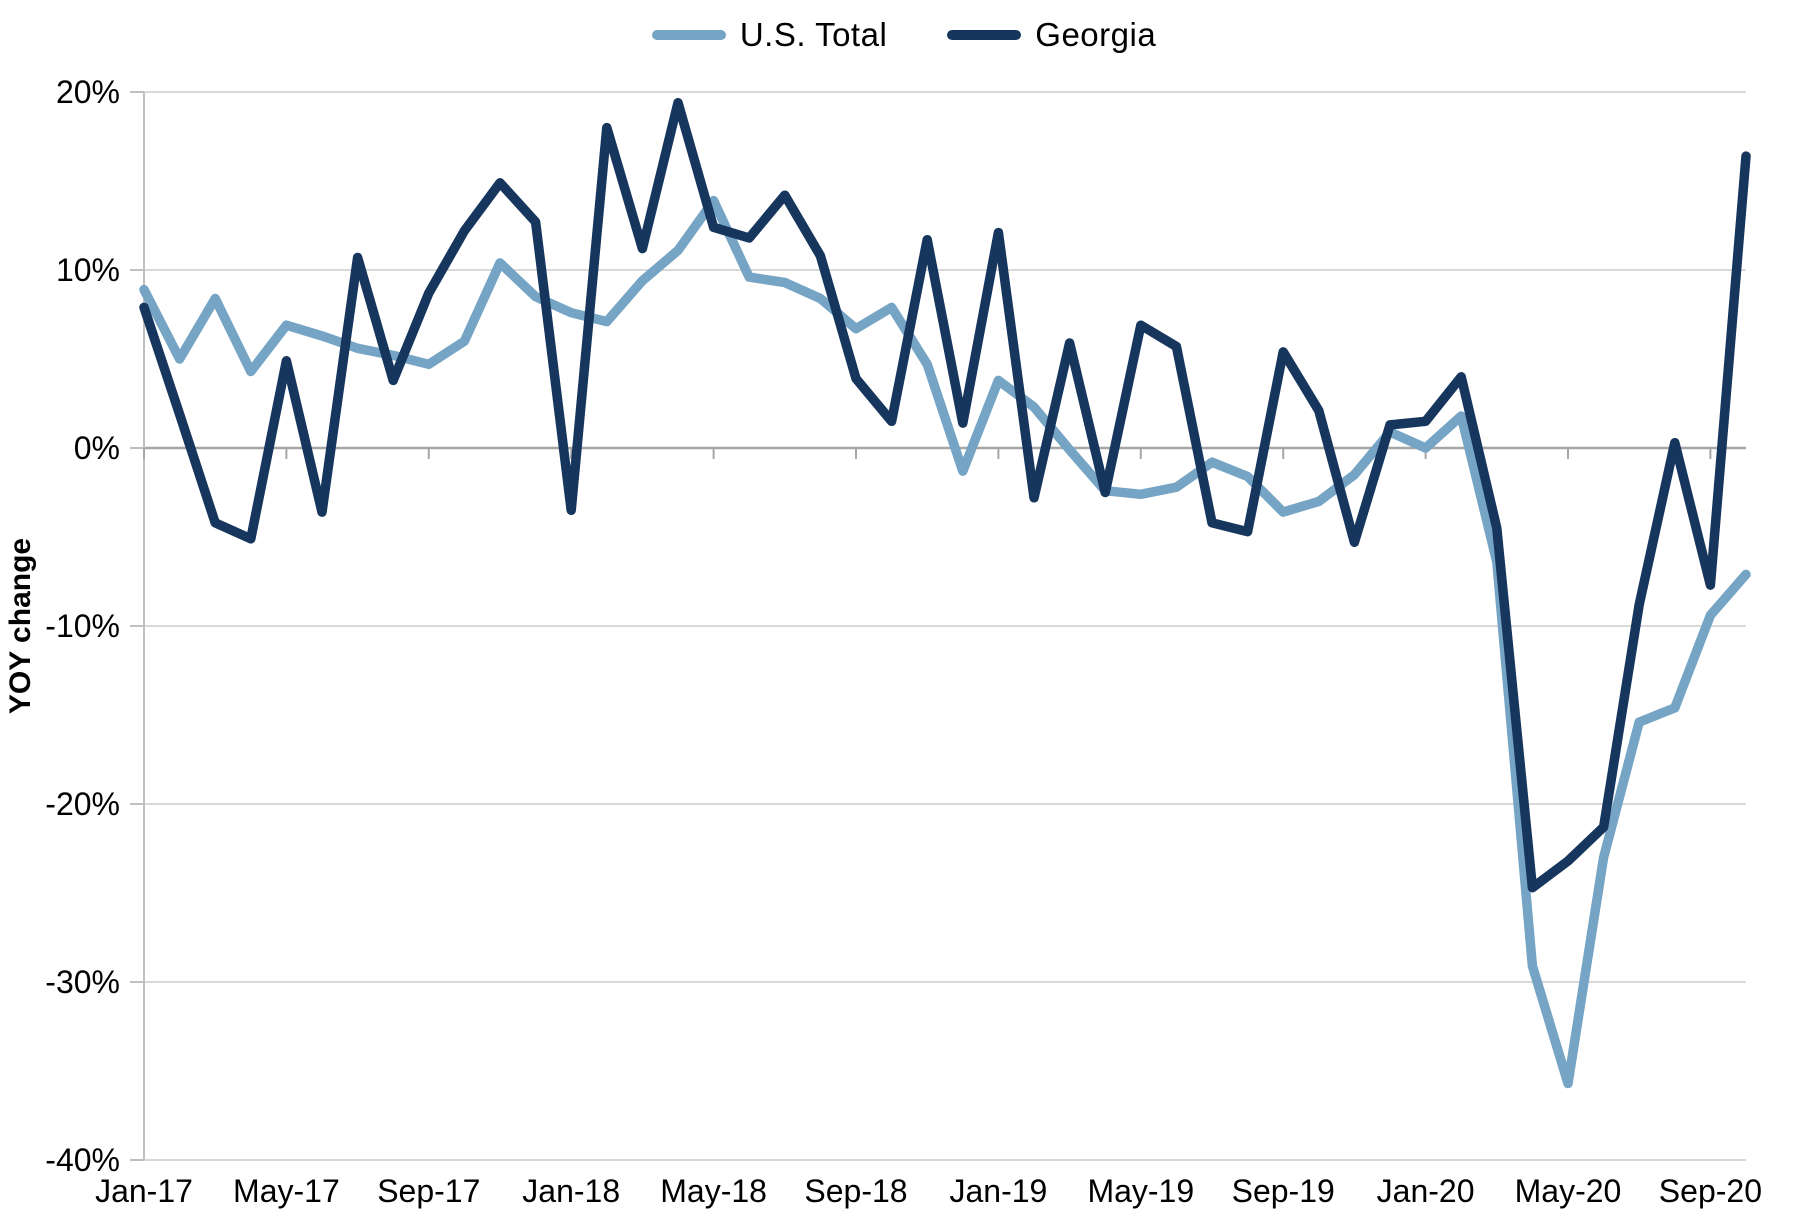  What do you see at coordinates (1140, 1191) in the screenshot?
I see `x-tick-label: May-19` at bounding box center [1140, 1191].